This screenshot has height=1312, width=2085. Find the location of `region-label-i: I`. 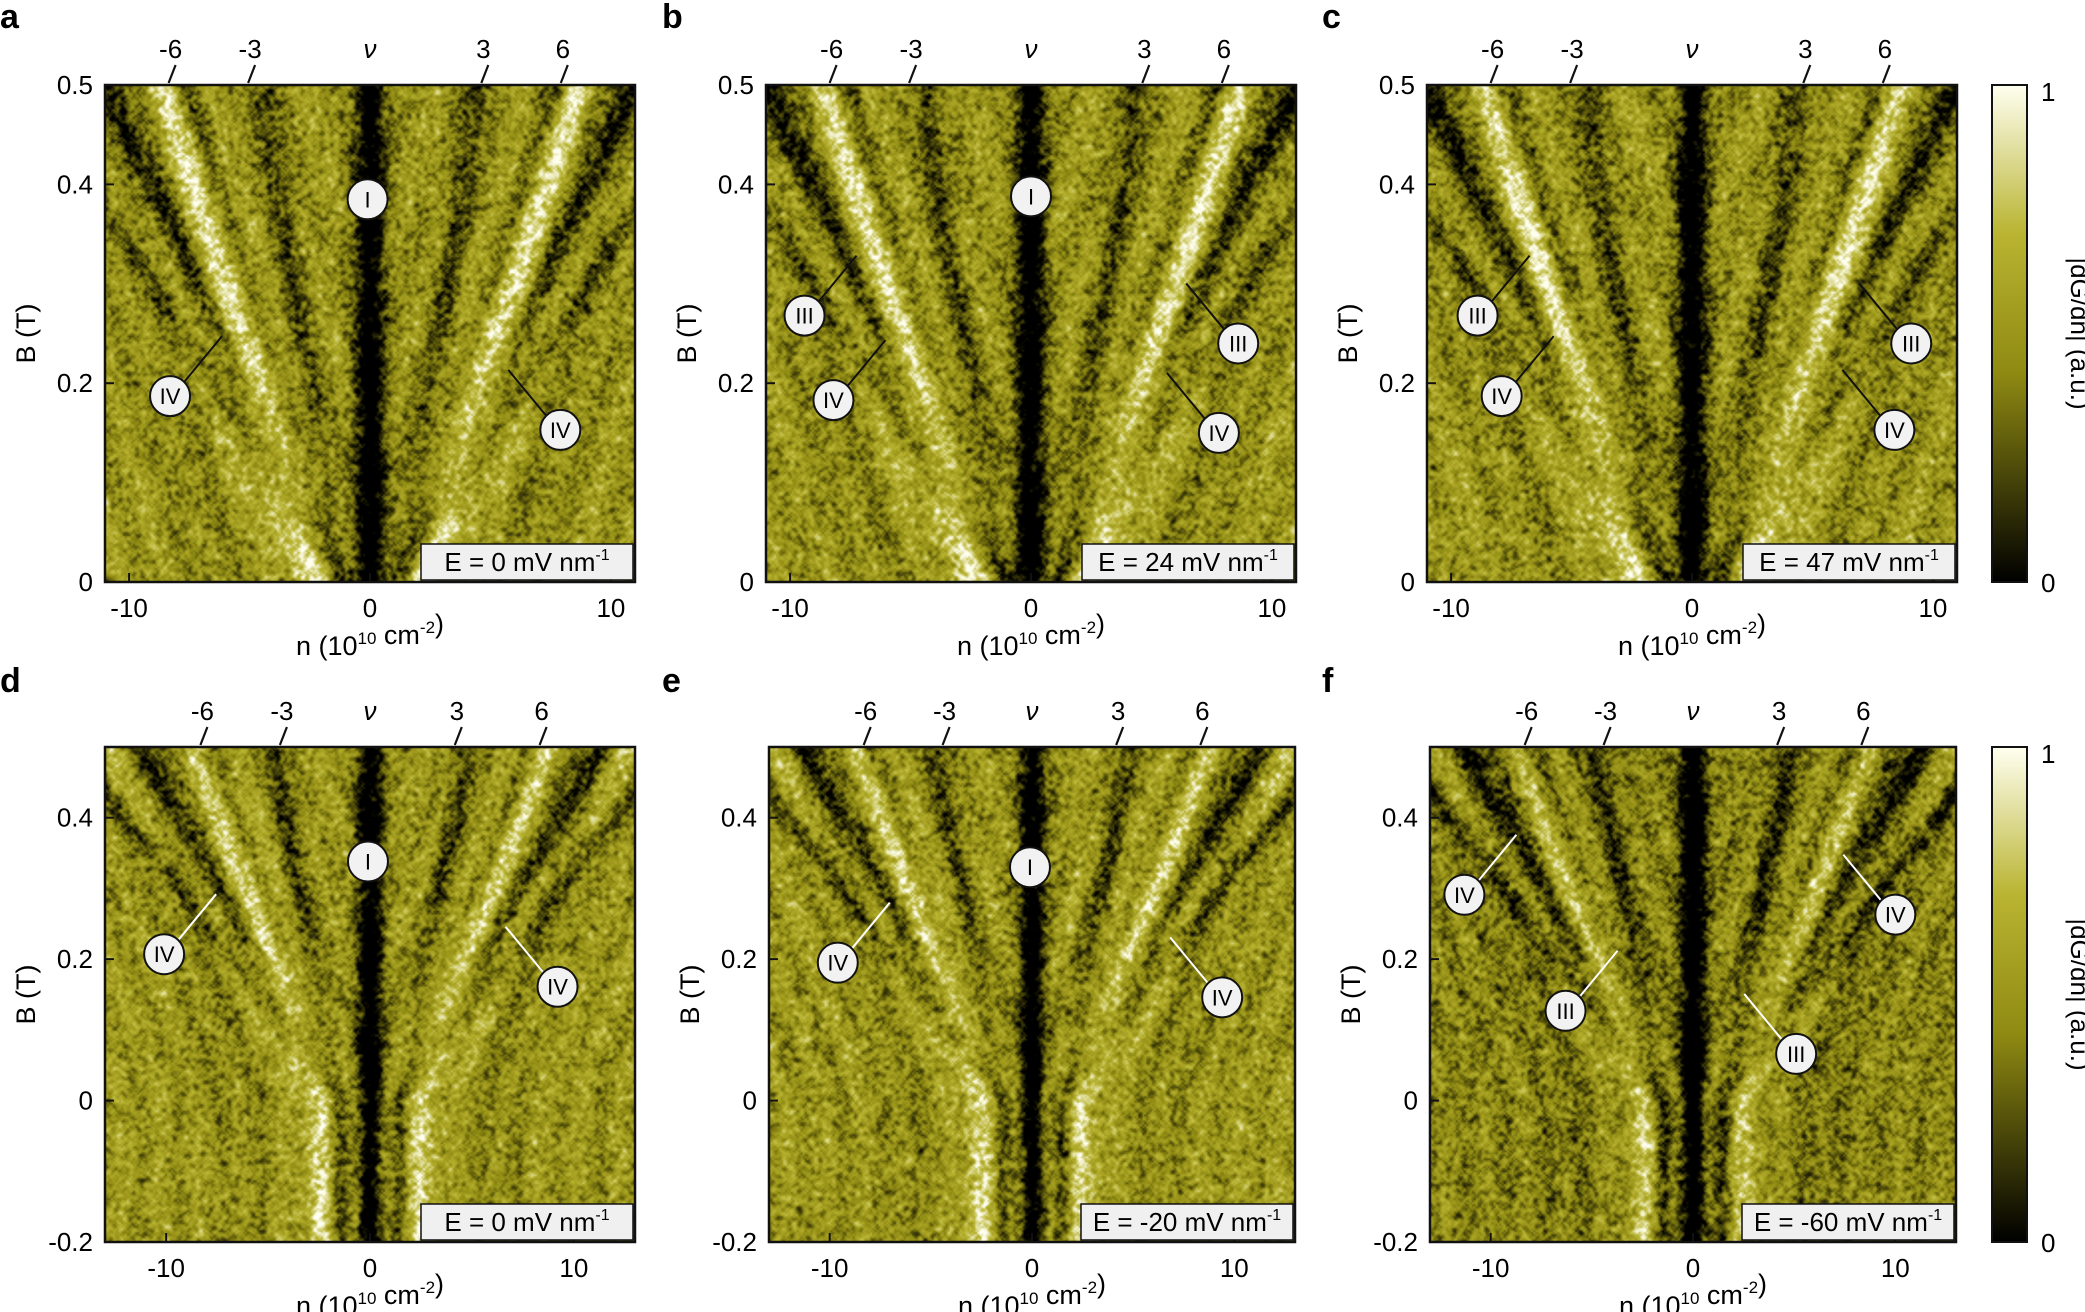

region-label-i: I is located at coordinates (1029, 867).